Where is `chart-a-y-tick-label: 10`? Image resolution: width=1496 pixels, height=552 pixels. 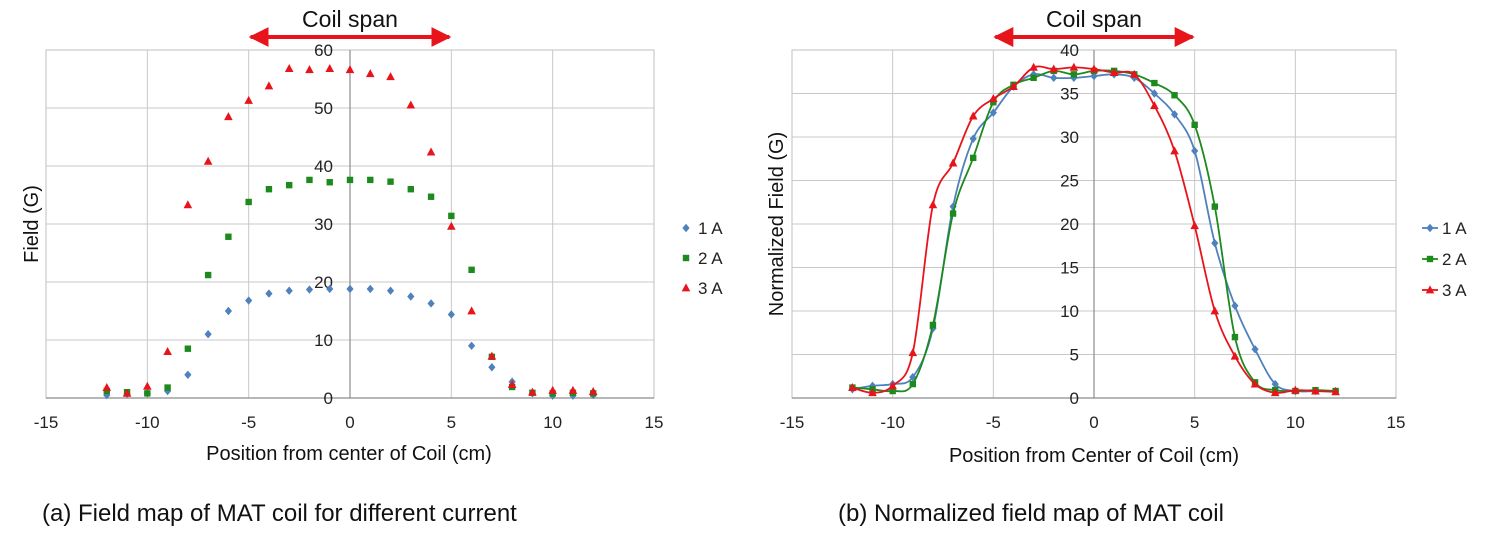 chart-a-y-tick-label: 10 is located at coordinates (323, 340).